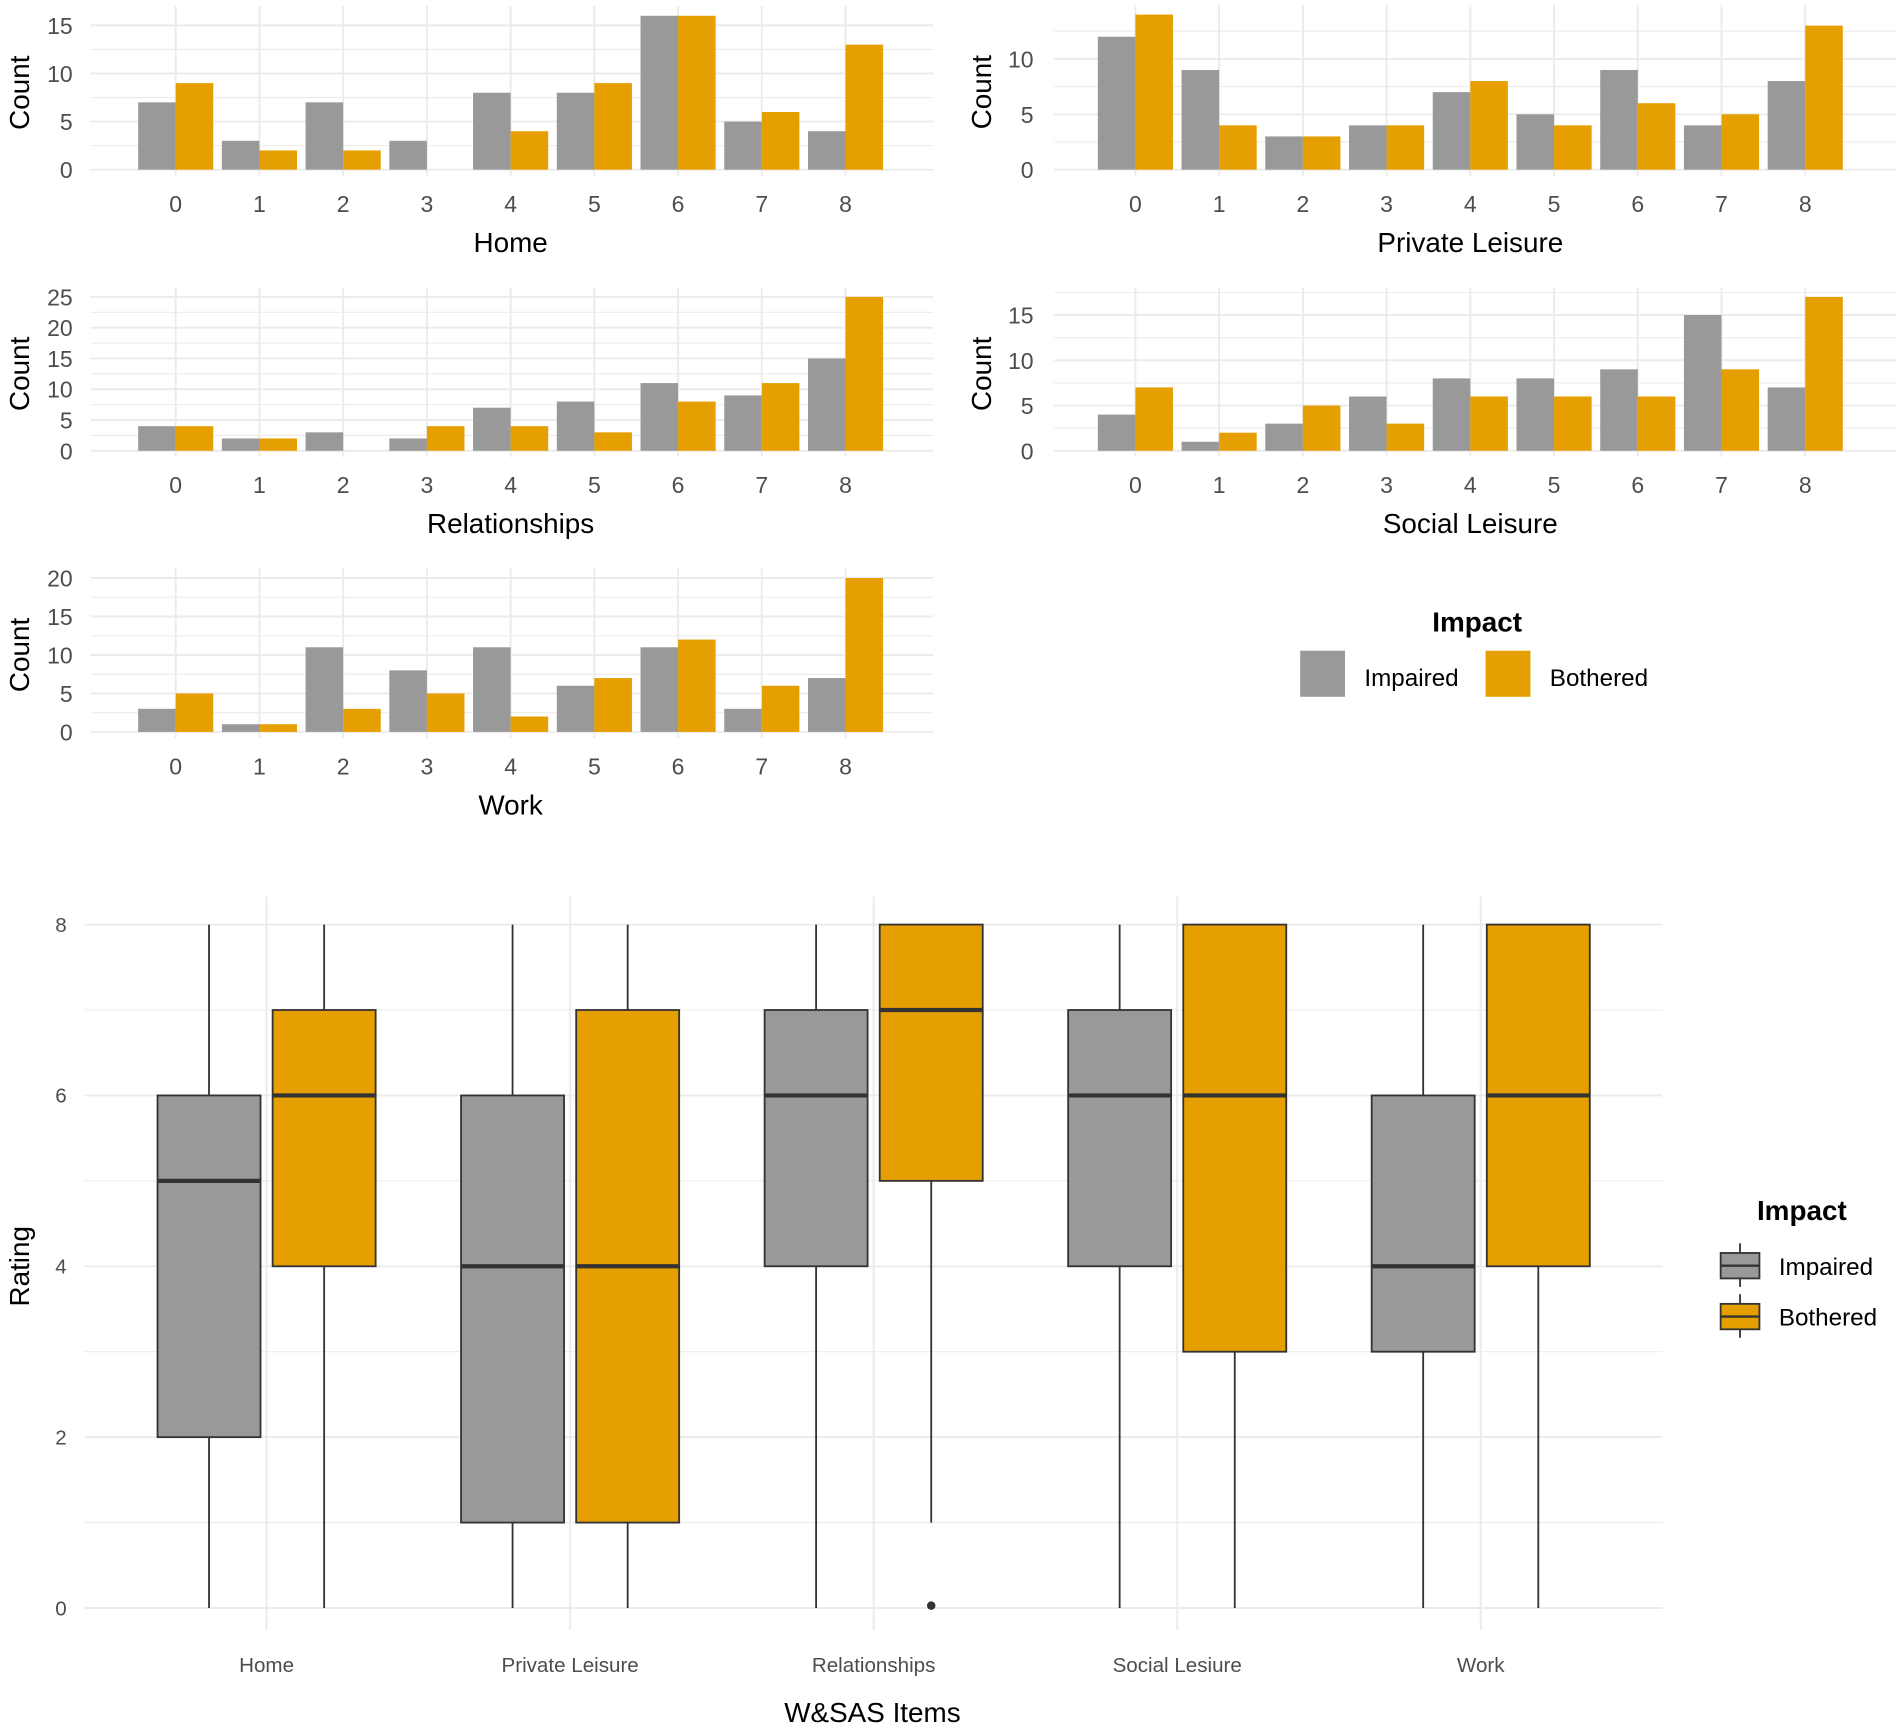 The width and height of the screenshot is (1900, 1728). What do you see at coordinates (469, 411) in the screenshot?
I see `bar-panel-relationships: 0 1 2 3 4 5 6 7 8 0 5 10 15 20 25 Relationships Count` at bounding box center [469, 411].